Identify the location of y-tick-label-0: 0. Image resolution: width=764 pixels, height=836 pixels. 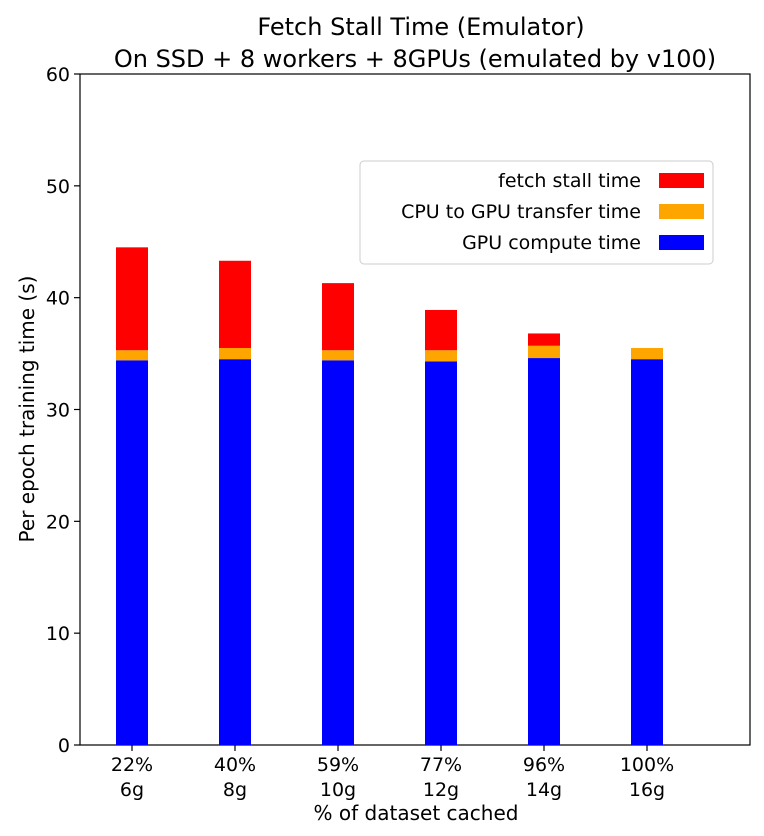
(64, 746).